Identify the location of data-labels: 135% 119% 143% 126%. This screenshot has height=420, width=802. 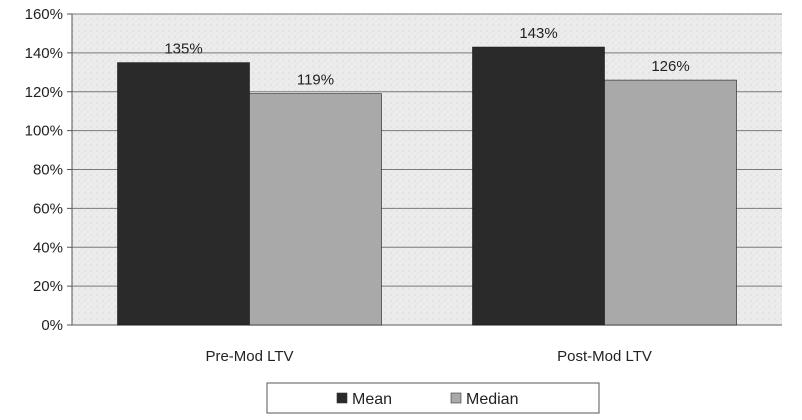
(426, 57).